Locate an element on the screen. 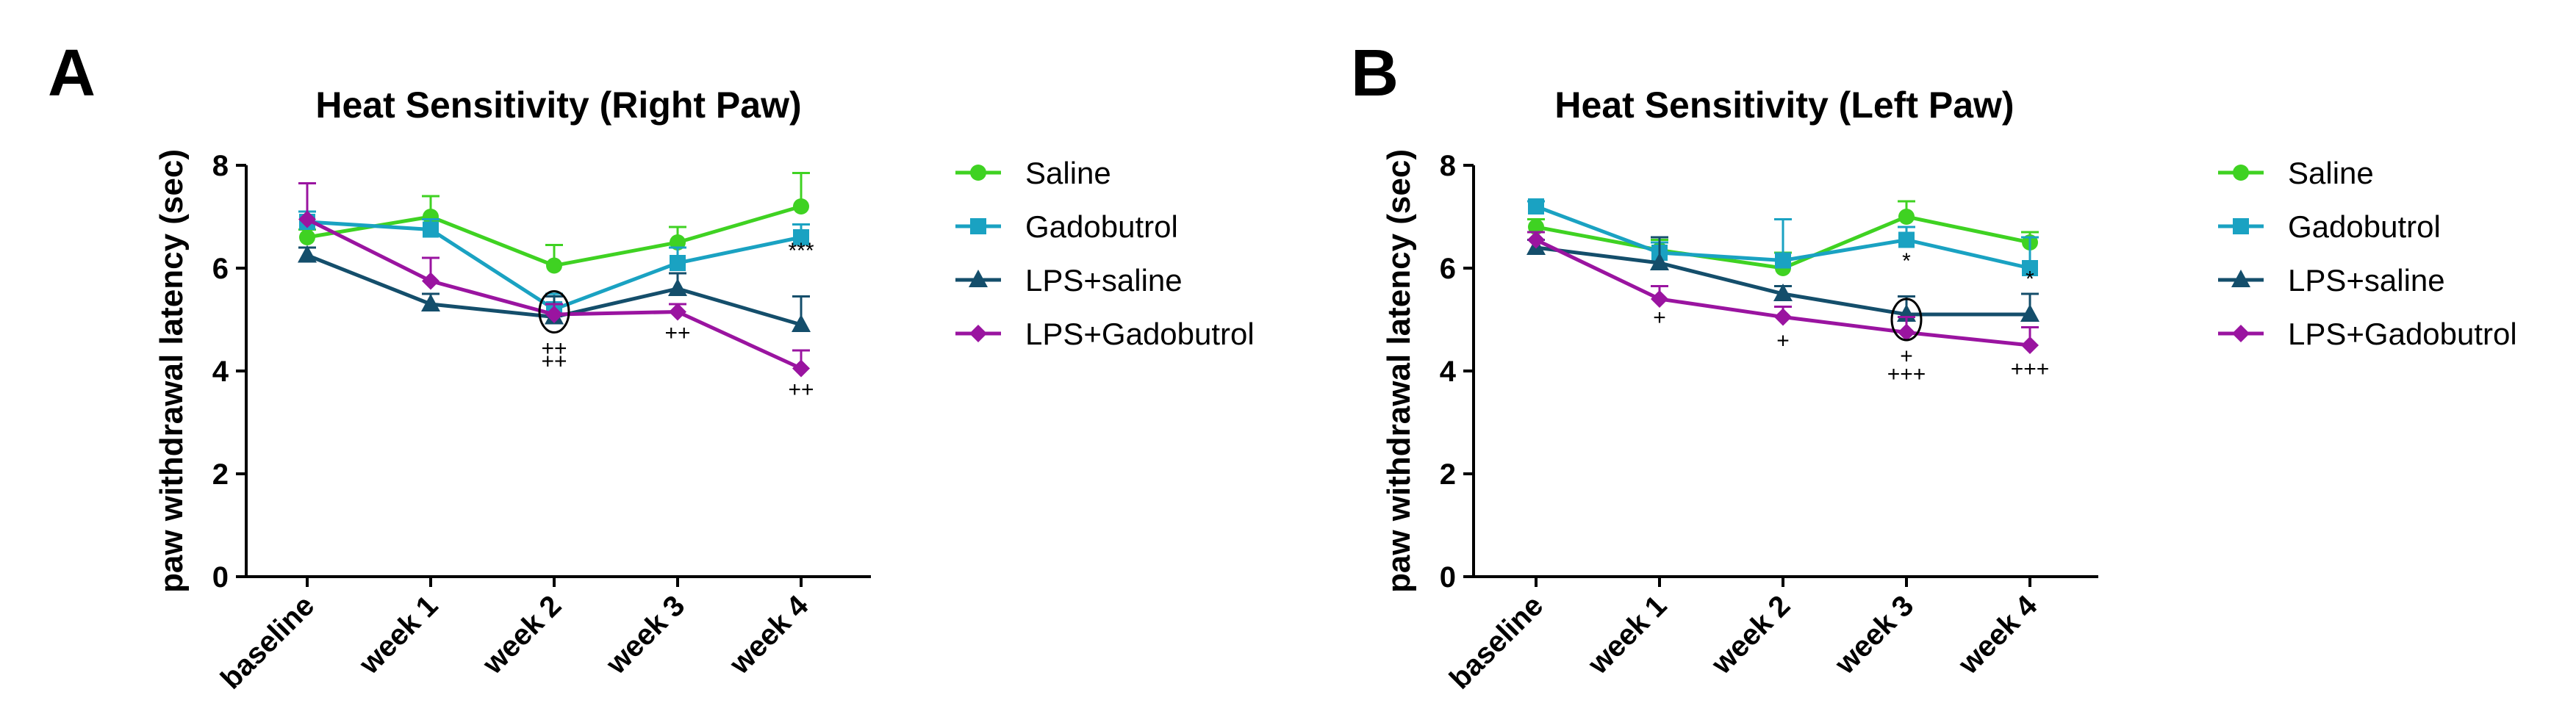 The image size is (2576, 728). series-gadobutrol is located at coordinates (1783, 237).